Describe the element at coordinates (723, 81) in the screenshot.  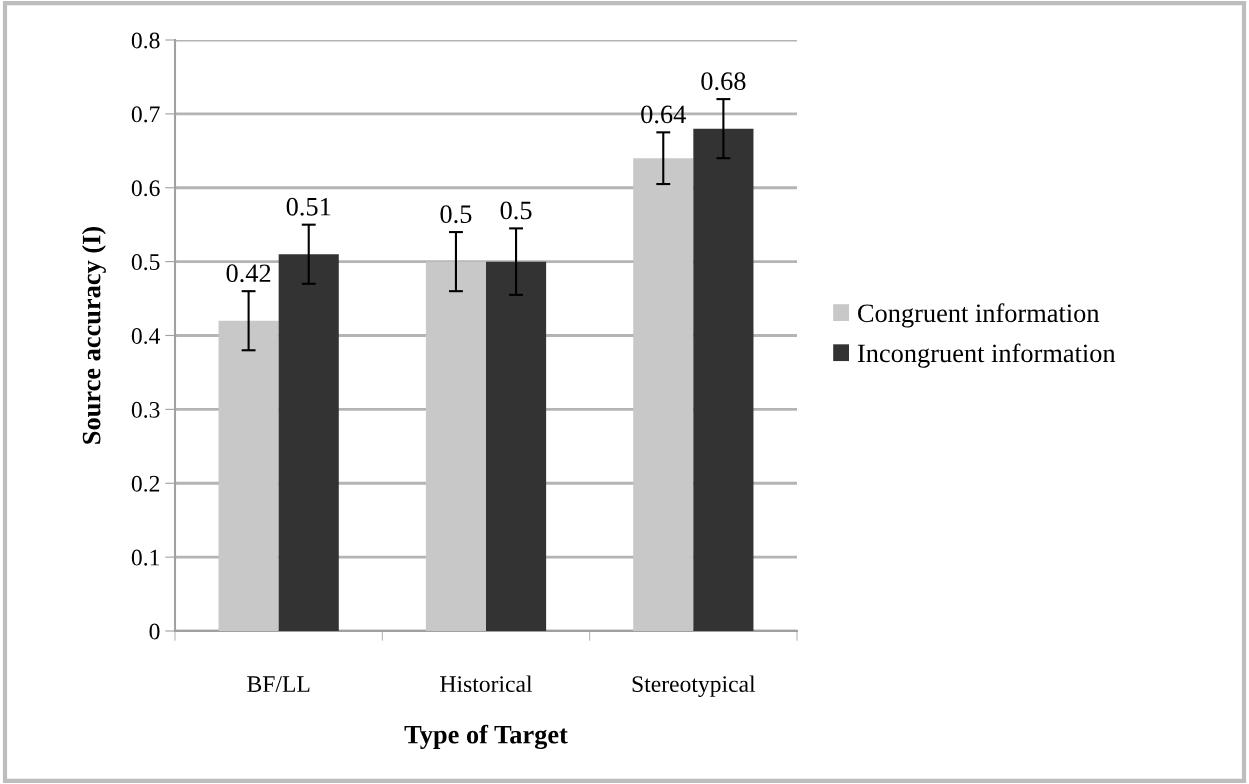
I see `data-label: 0.68` at that location.